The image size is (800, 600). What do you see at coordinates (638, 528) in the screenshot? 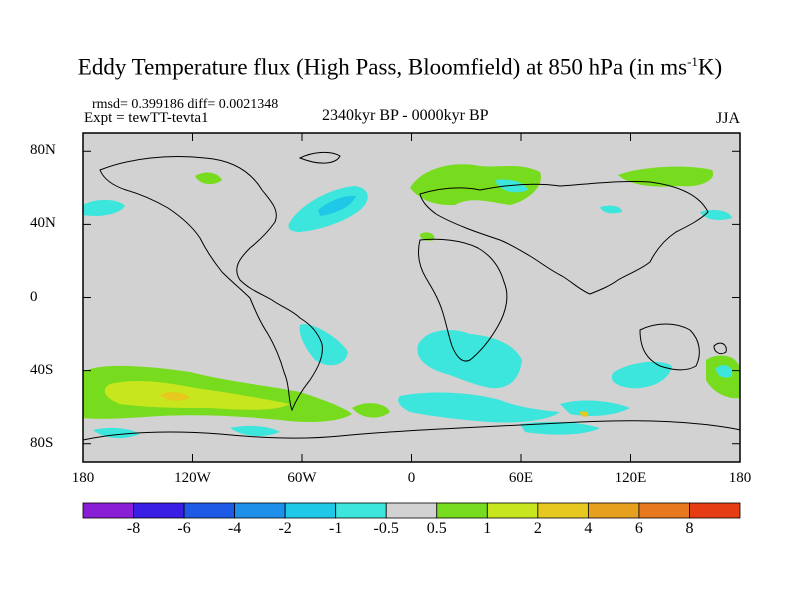
I see `colorbar-label: 6` at bounding box center [638, 528].